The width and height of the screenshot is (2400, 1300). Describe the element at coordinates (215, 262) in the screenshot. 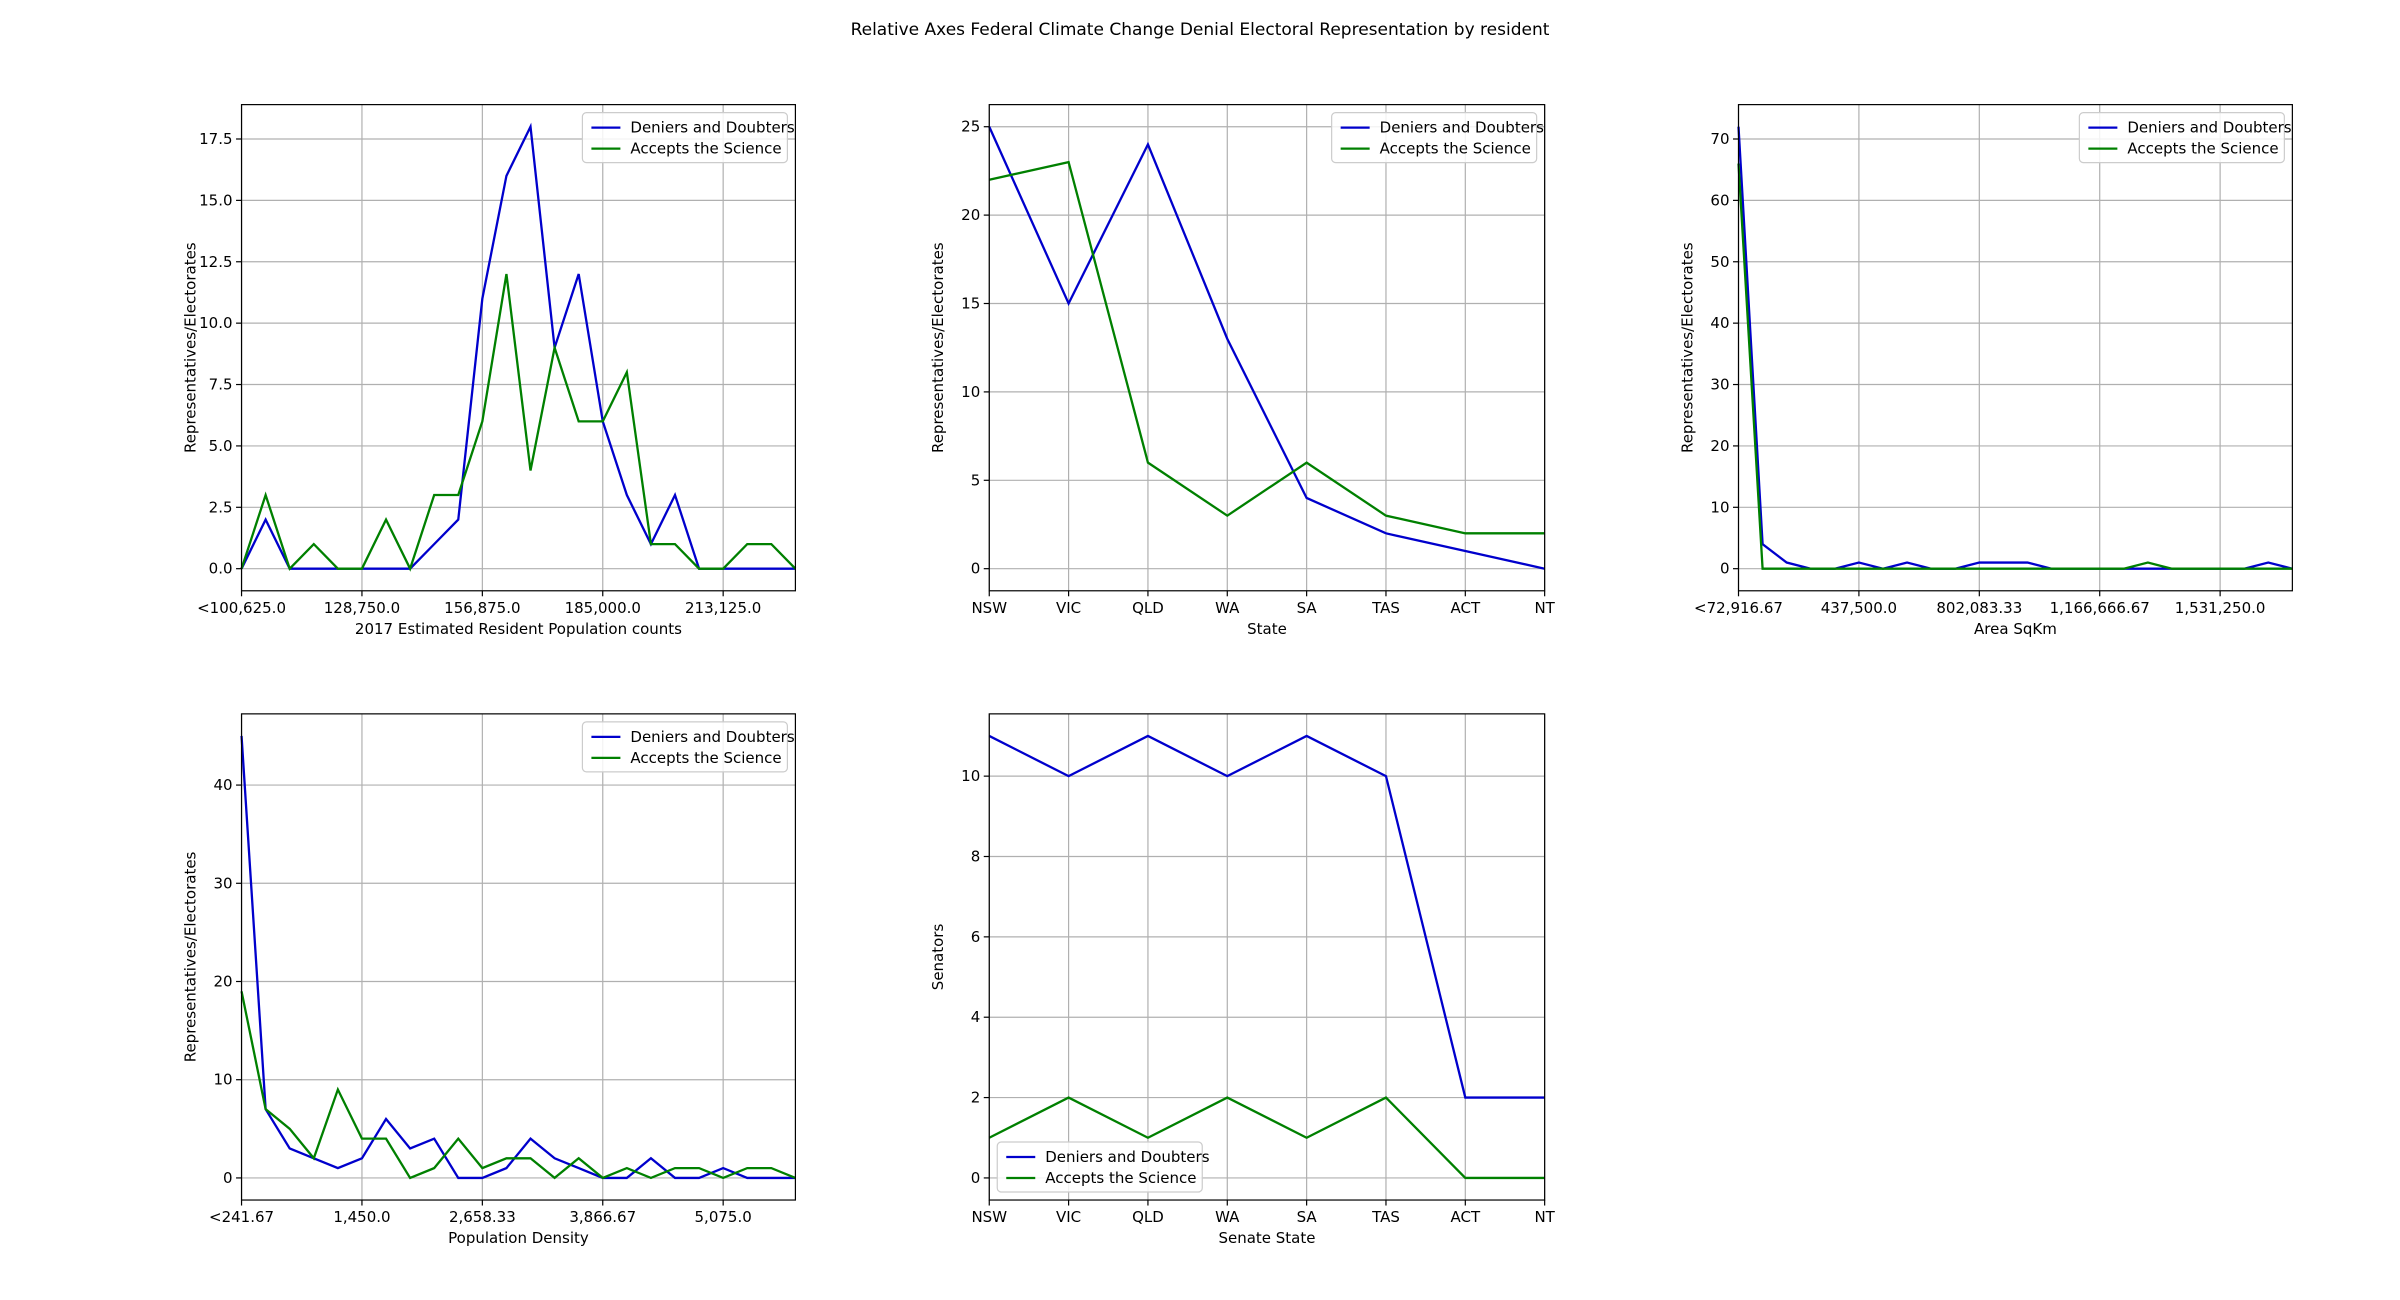

I see `y-tick-label: 12.5` at that location.